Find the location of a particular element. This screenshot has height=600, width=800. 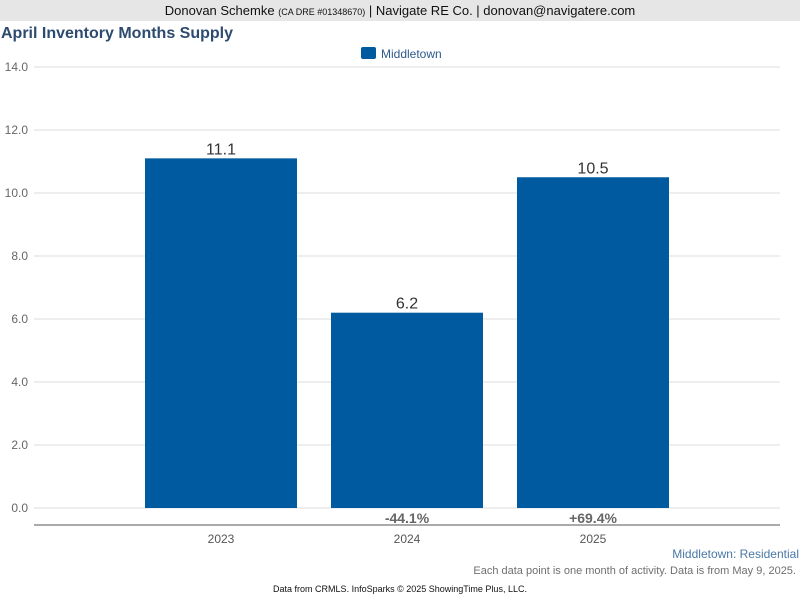

y-tick-label: 6.0 is located at coordinates (19, 319).